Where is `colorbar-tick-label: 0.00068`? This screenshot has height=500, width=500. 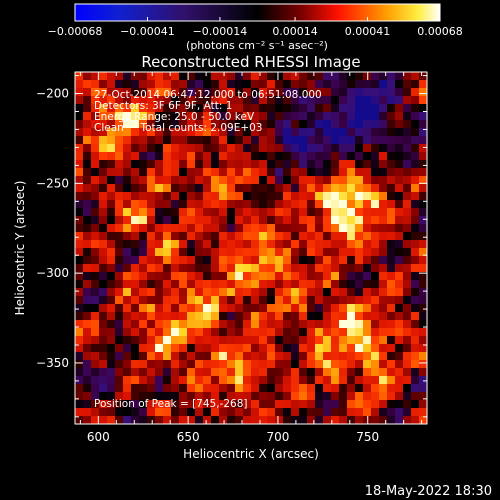 colorbar-tick-label: 0.00068 is located at coordinates (440, 31).